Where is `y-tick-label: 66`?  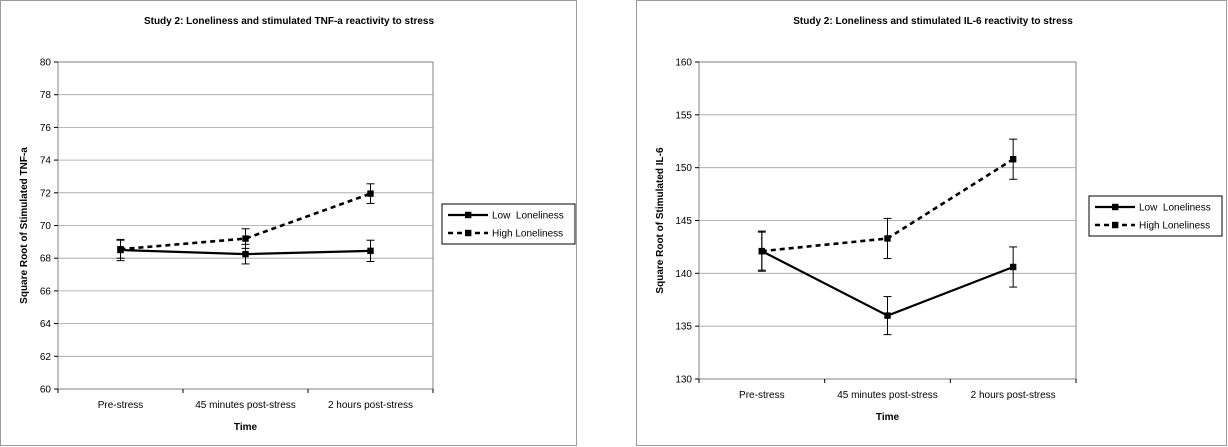
y-tick-label: 66 is located at coordinates (46, 291).